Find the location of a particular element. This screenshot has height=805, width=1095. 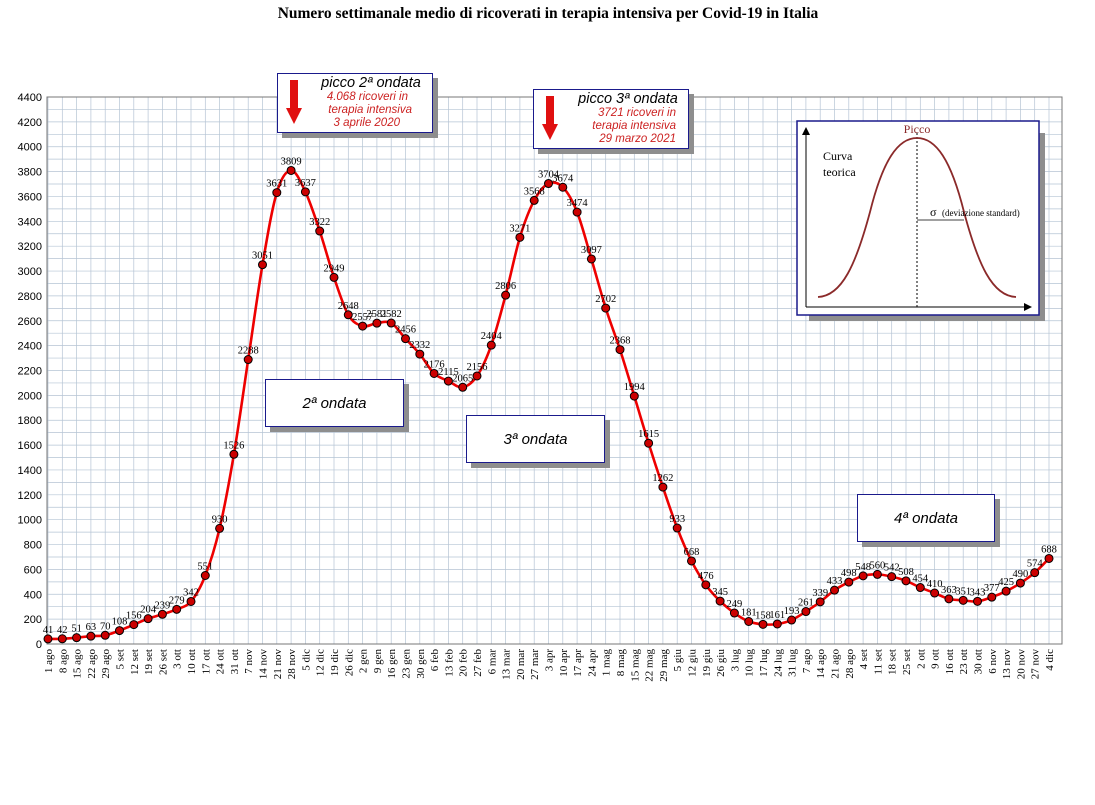

data-label: 193 is located at coordinates (792, 611).